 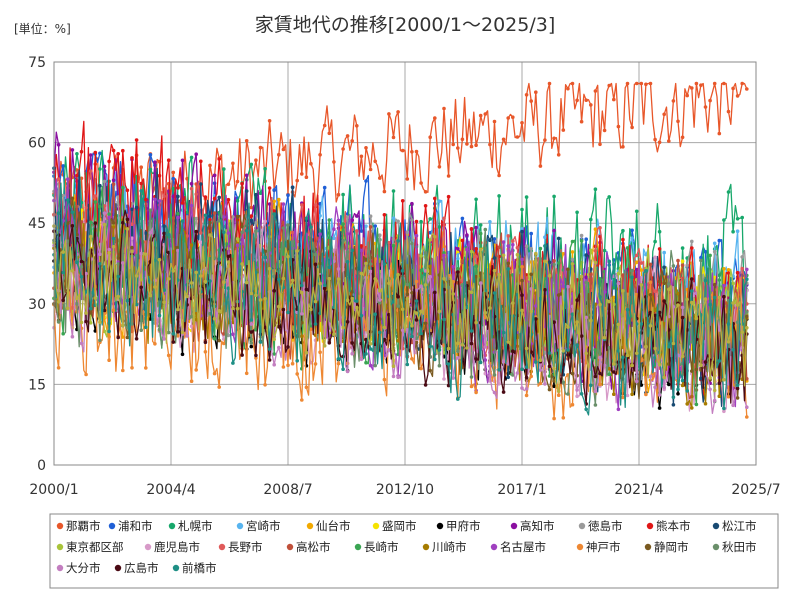 What do you see at coordinates (135, 526) in the screenshot?
I see `legend-label: 浦和市` at bounding box center [135, 526].